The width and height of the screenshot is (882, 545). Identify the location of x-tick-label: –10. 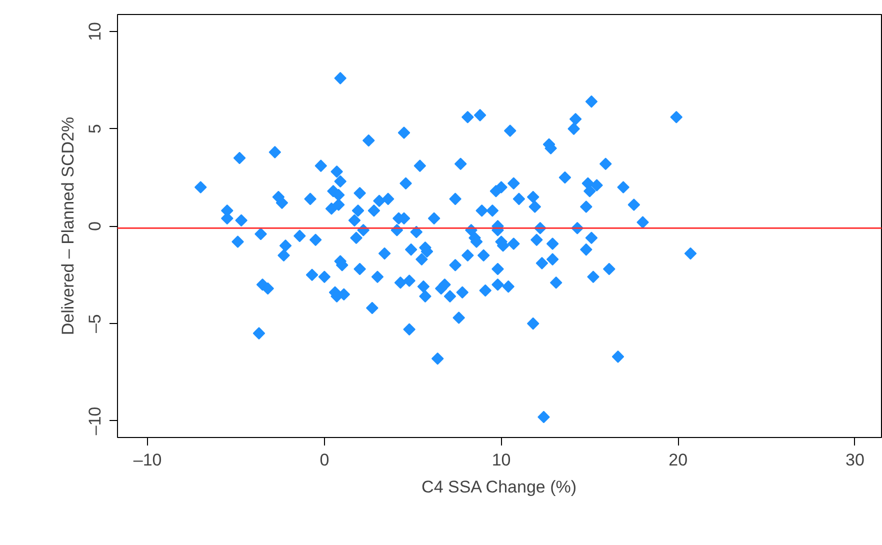
(147, 460).